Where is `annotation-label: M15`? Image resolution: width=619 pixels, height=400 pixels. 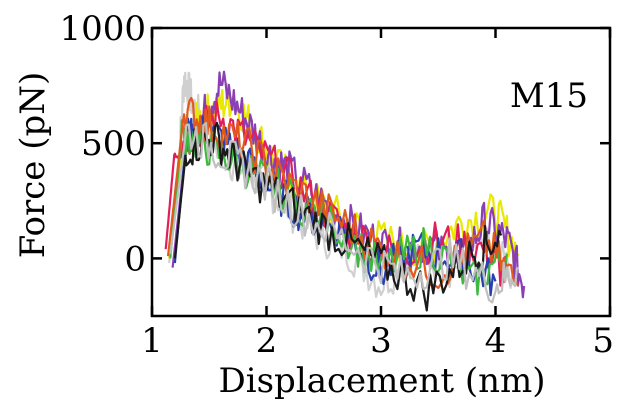
annotation-label: M15 is located at coordinates (549, 96).